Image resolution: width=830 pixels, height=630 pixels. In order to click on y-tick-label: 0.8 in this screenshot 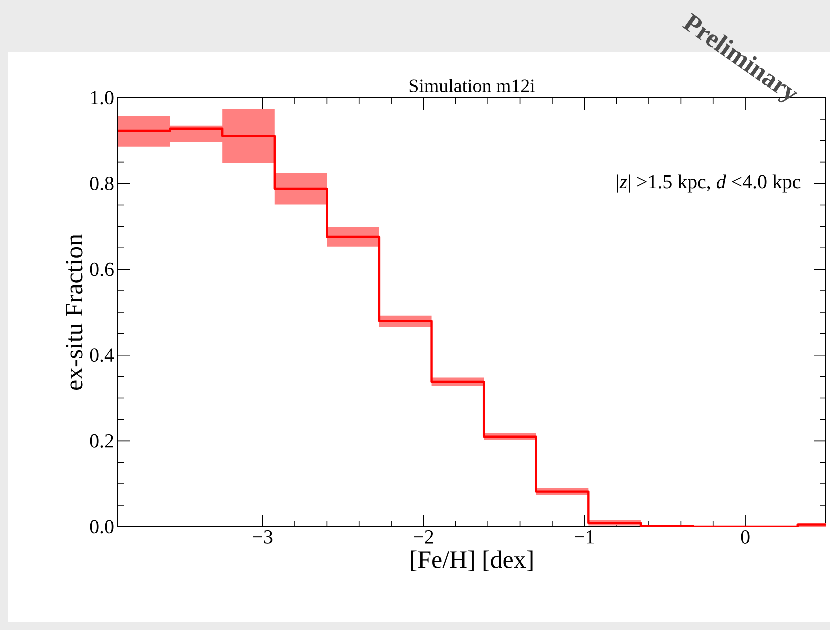, I will do `click(102, 184)`.